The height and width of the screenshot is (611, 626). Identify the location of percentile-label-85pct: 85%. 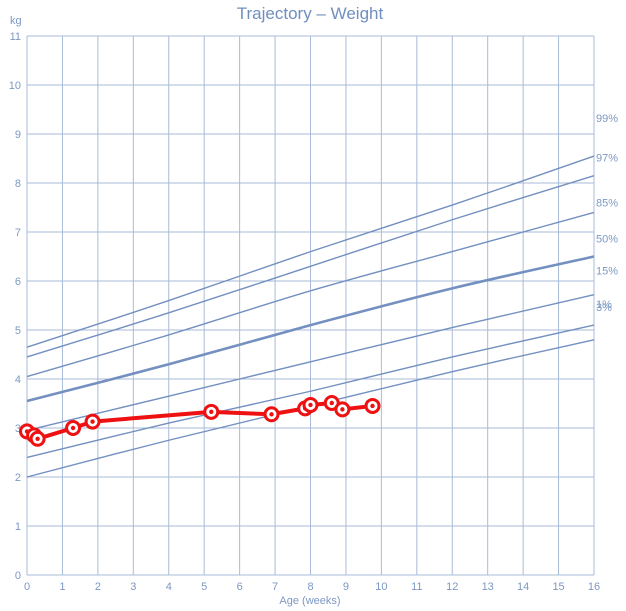
(607, 203).